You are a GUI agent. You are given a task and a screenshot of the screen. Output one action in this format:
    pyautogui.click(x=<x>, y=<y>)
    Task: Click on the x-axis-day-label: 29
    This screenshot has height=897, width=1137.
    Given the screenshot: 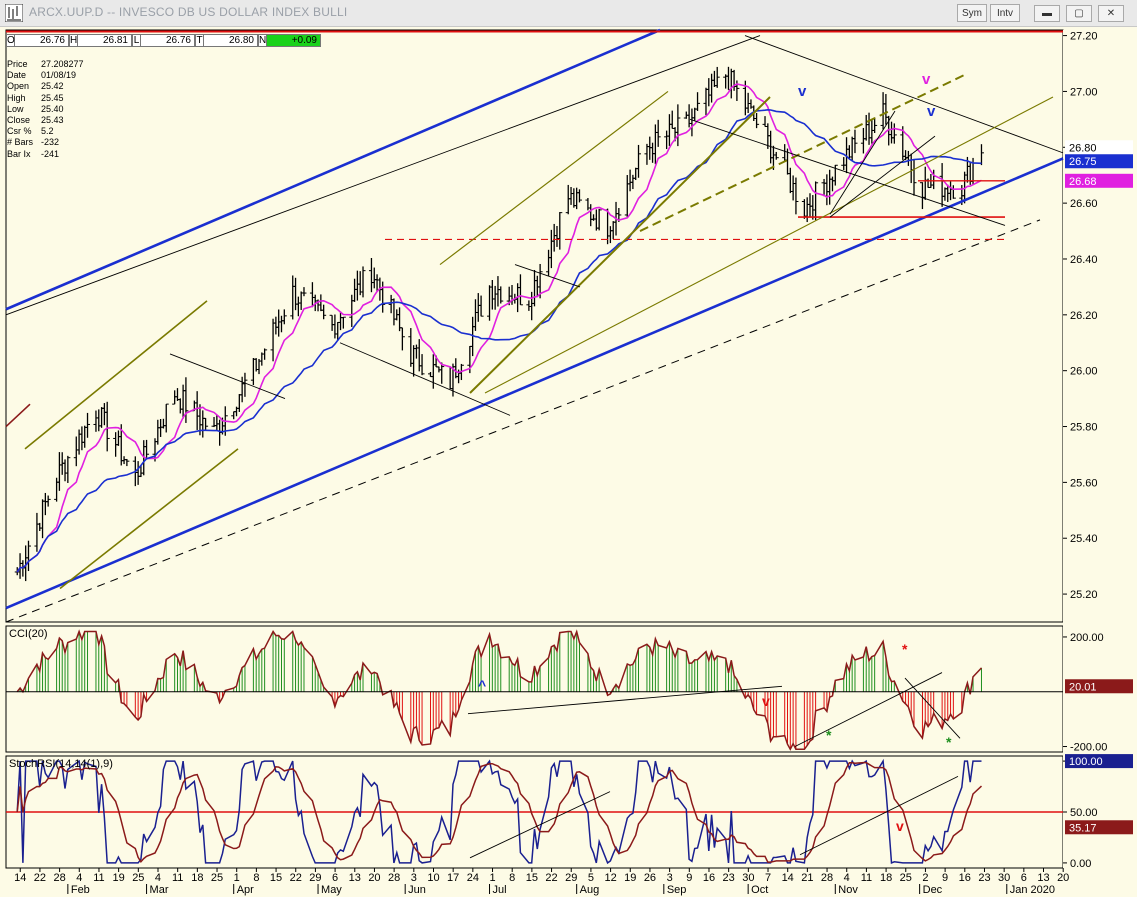 What is the action you would take?
    pyautogui.click(x=315, y=878)
    